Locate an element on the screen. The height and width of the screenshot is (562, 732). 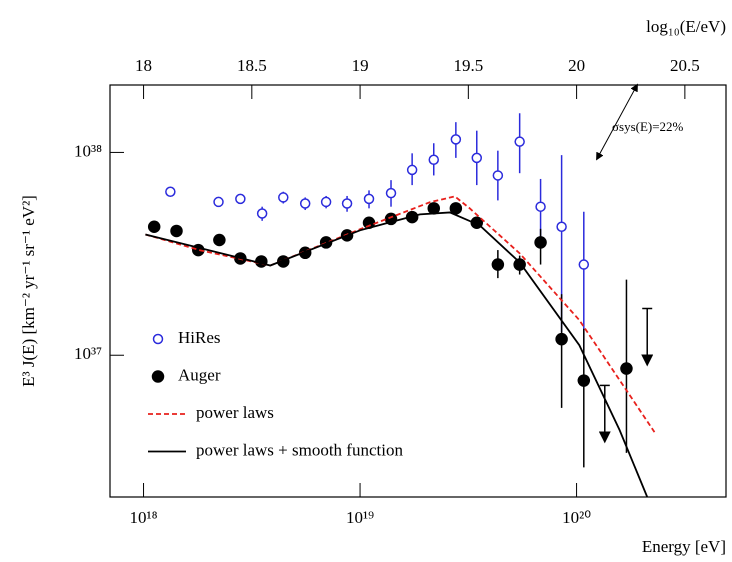
x2-tick-label: 20.5 is located at coordinates (685, 65).